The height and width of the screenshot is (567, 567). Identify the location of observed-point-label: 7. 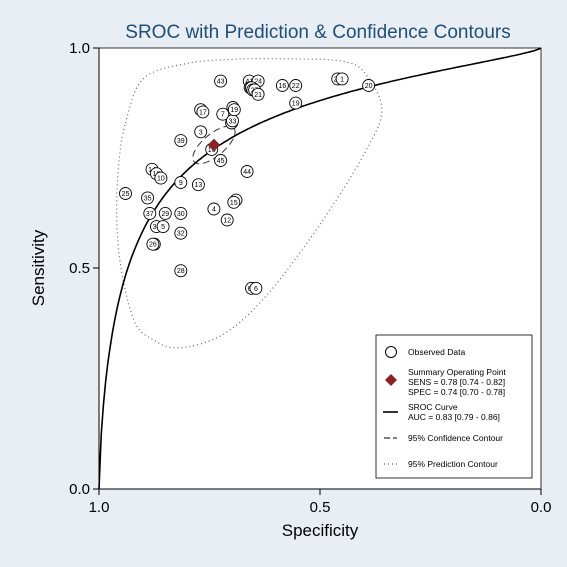
(223, 115).